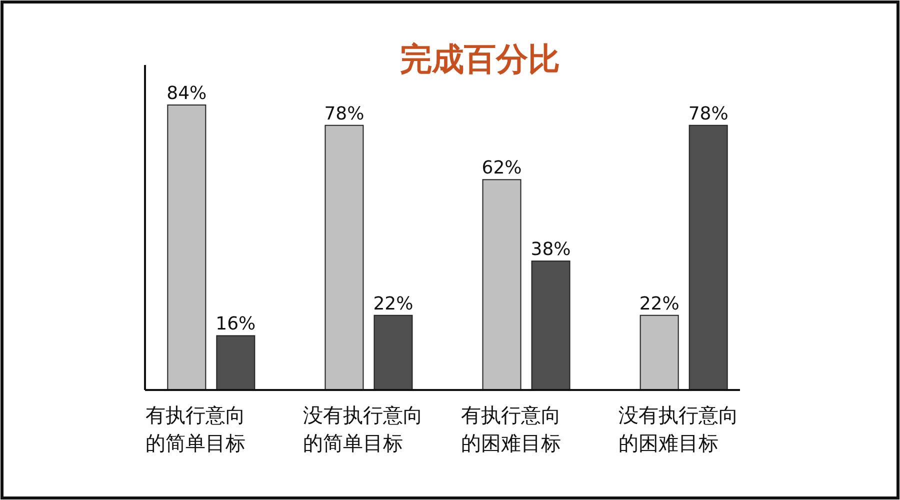 The width and height of the screenshot is (900, 500). Describe the element at coordinates (510, 429) in the screenshot. I see `x-tick-label: 有执行意向的困难目标` at that location.